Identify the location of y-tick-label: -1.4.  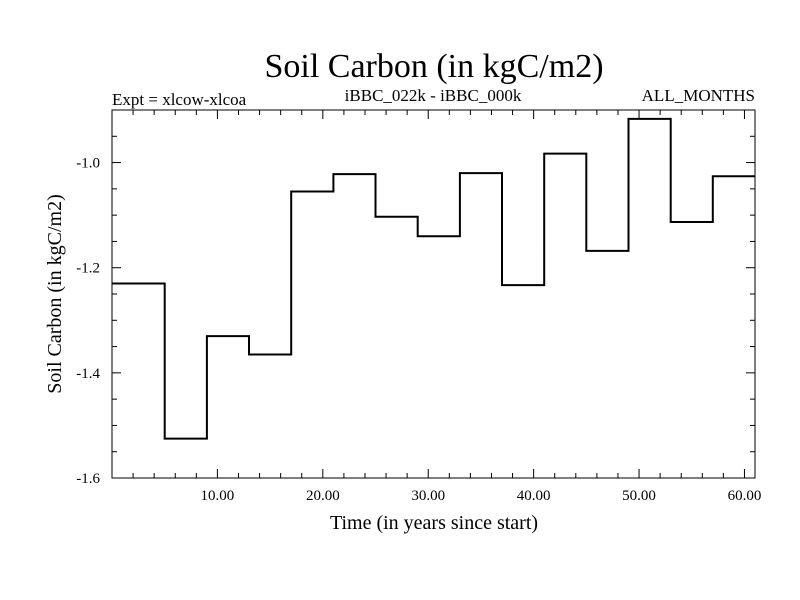
(88, 374).